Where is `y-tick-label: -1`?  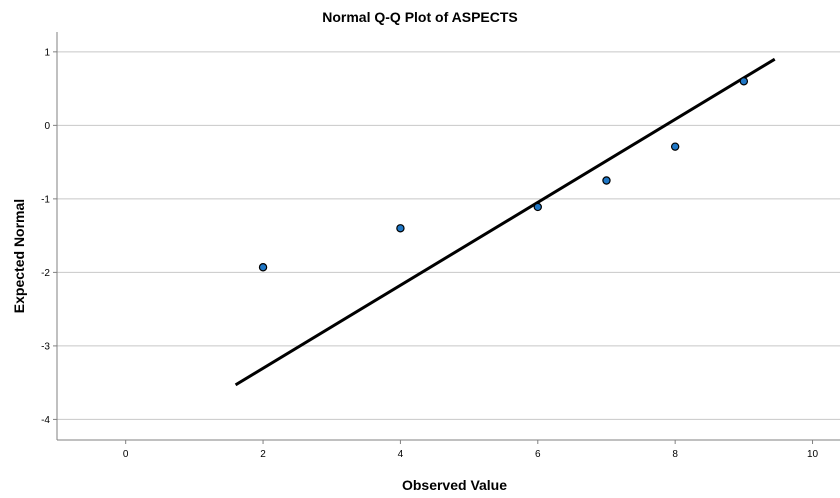 y-tick-label: -1 is located at coordinates (45, 199).